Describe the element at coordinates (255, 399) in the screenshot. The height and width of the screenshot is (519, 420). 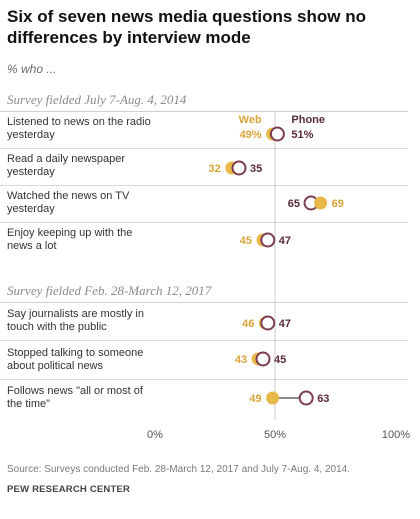
I see `web-value-label: 49` at that location.